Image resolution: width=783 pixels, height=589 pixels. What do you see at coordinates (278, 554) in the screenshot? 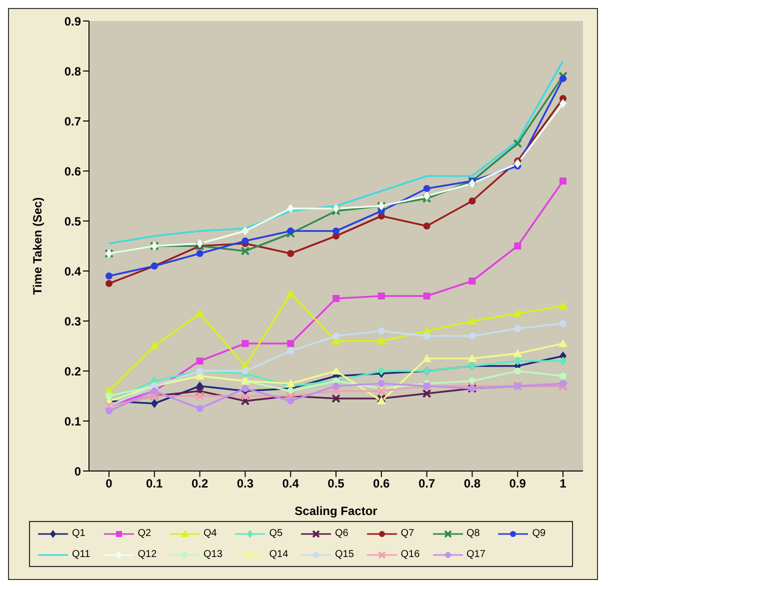
I see `legend-label: Q14` at bounding box center [278, 554].